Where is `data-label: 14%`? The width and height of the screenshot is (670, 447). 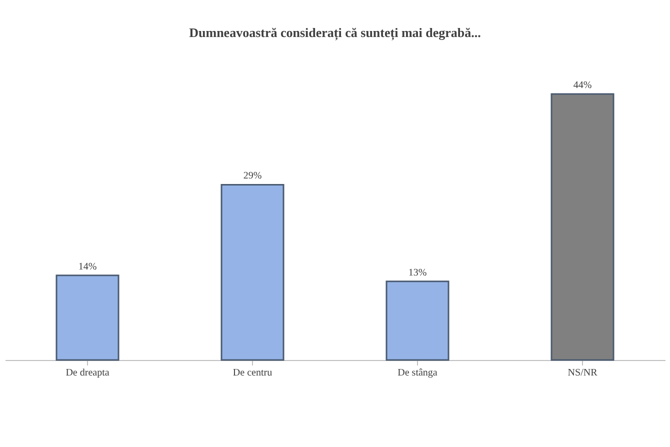 data-label: 14% is located at coordinates (87, 266).